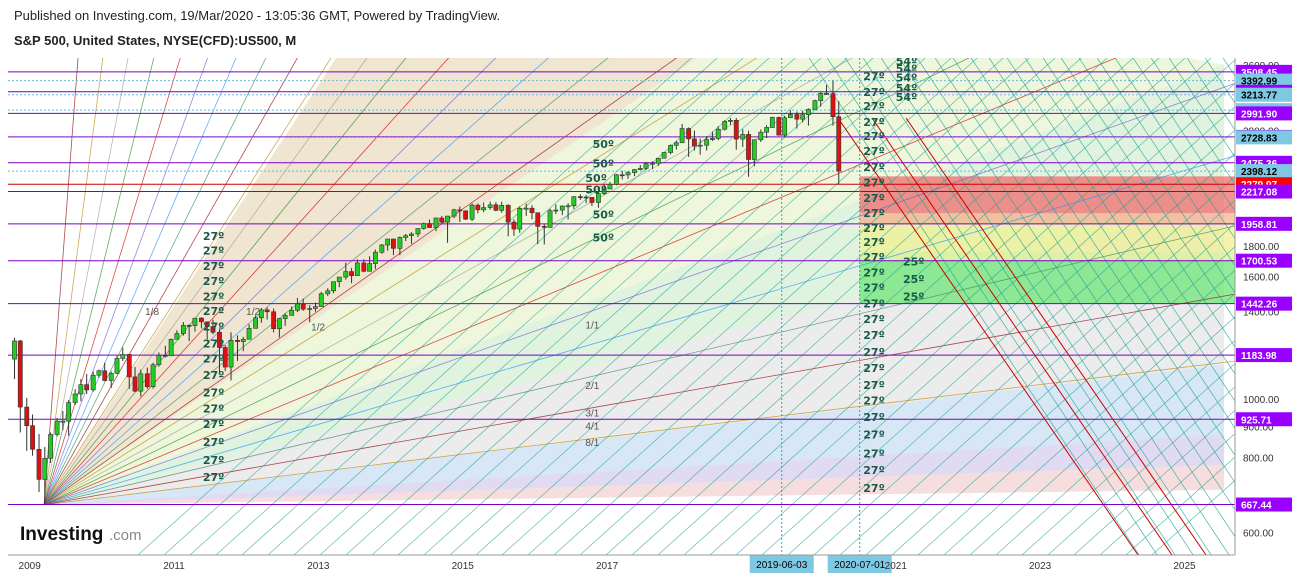  Describe the element at coordinates (782, 565) in the screenshot. I see `date-marker-label: 2019-06-03` at that location.